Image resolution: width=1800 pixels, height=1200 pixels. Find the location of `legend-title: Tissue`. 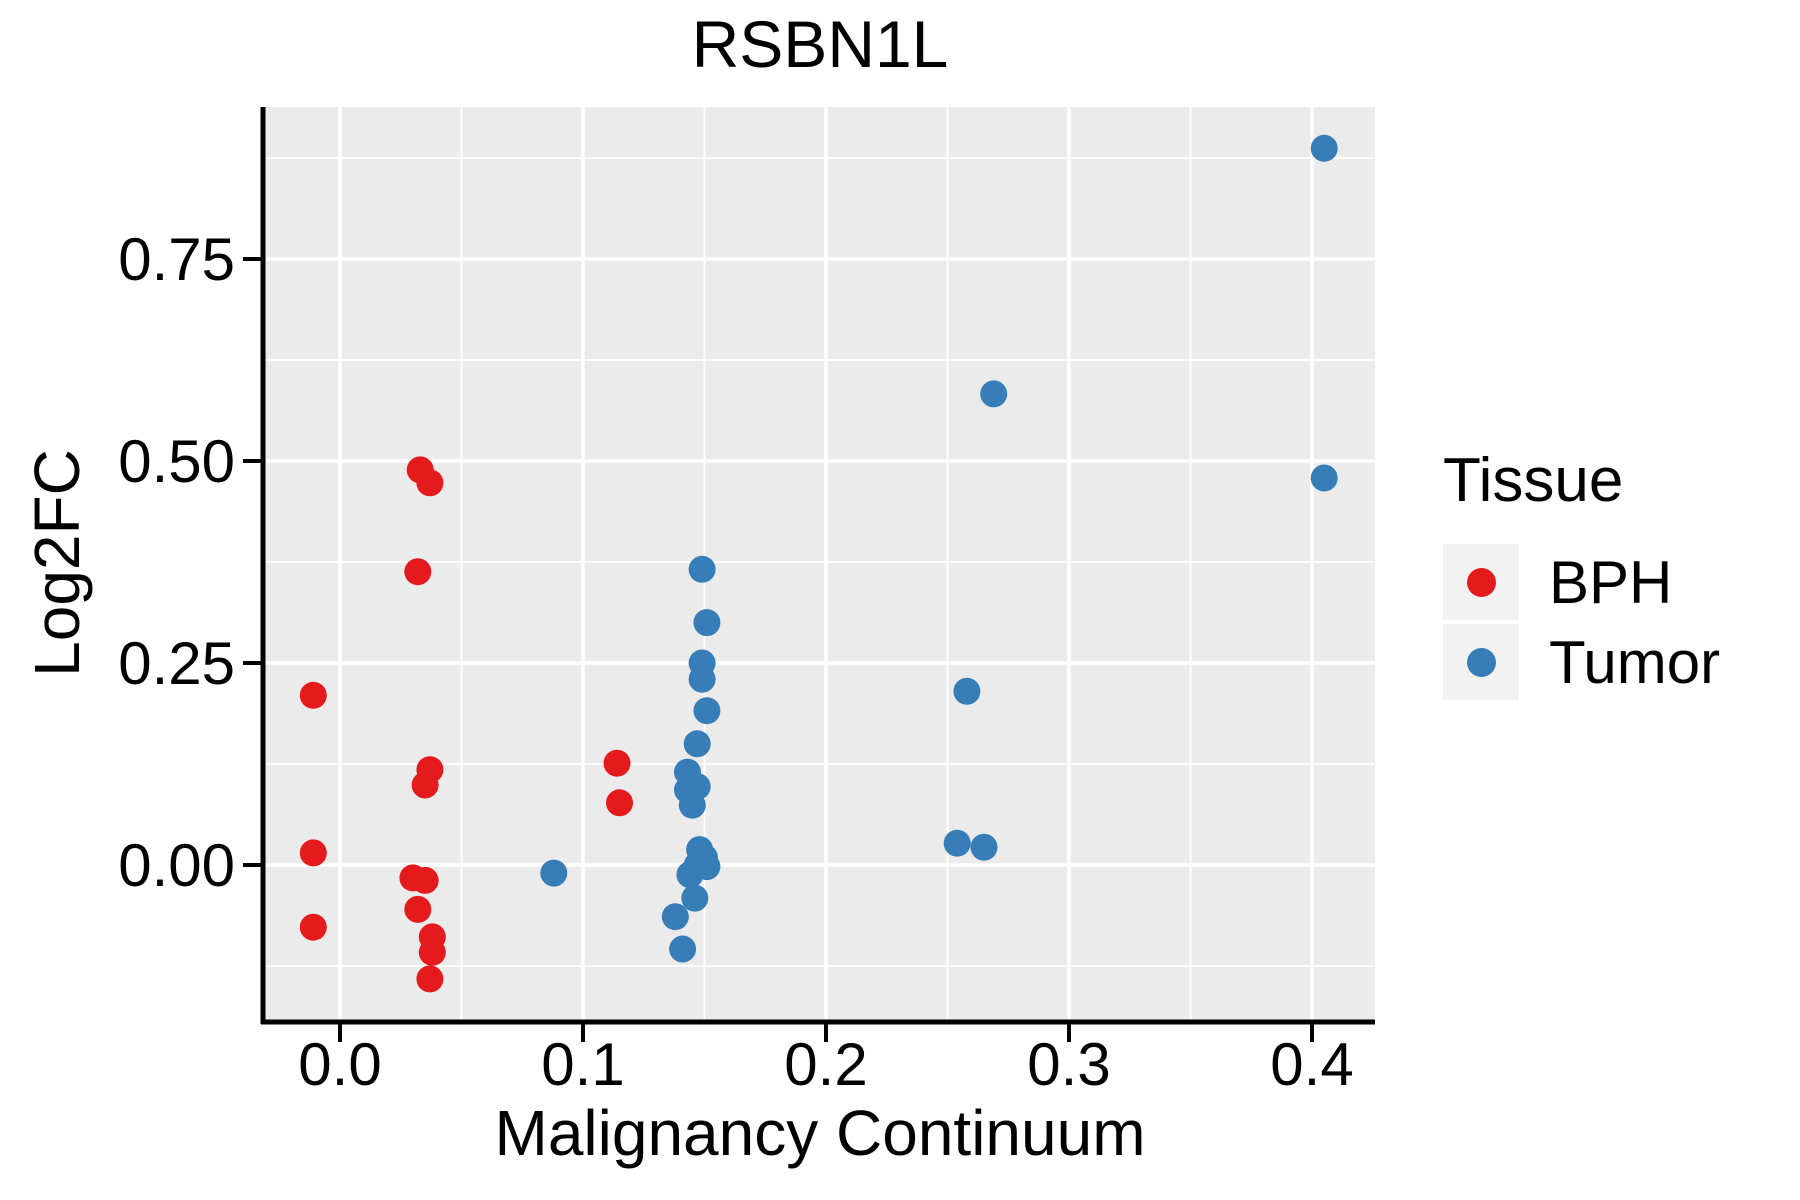

legend-title: Tissue is located at coordinates (1533, 480).